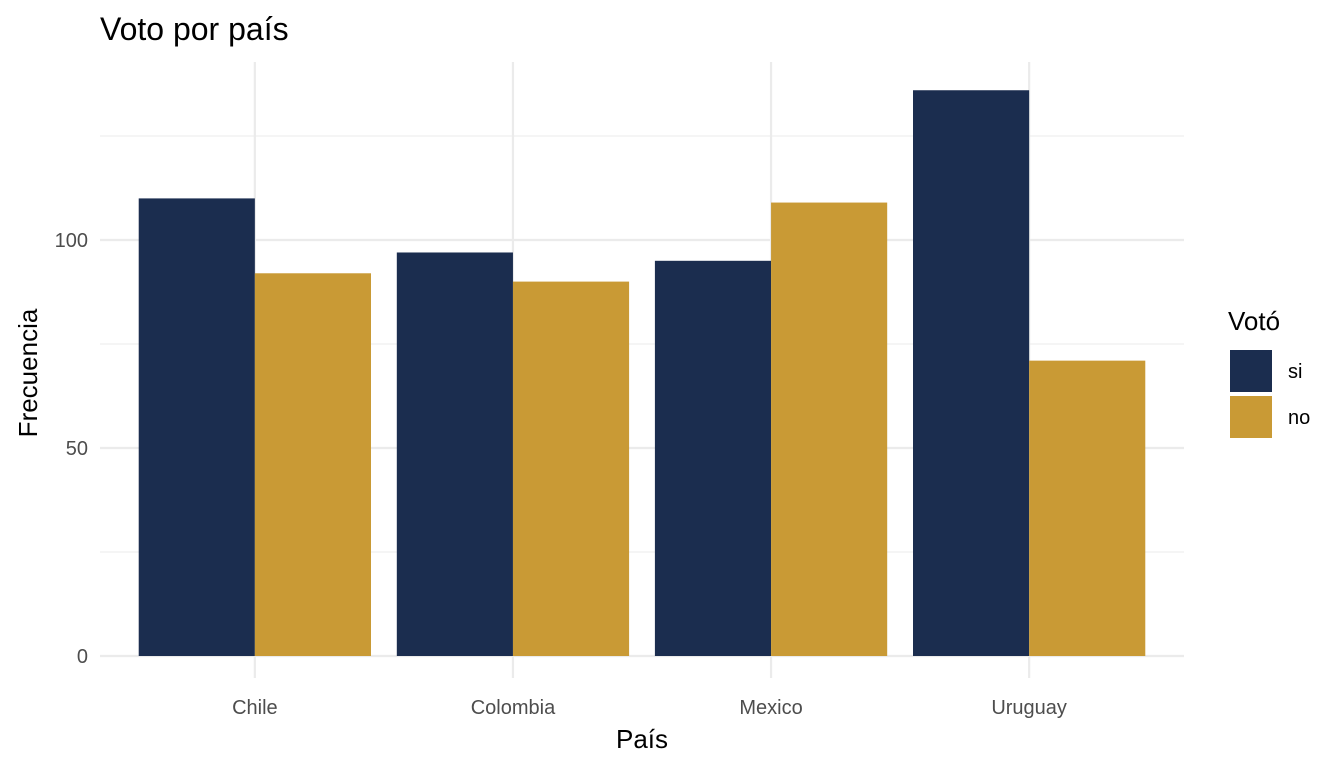 Image resolution: width=1344 pixels, height=768 pixels. I want to click on x-axis-title: País, so click(642, 739).